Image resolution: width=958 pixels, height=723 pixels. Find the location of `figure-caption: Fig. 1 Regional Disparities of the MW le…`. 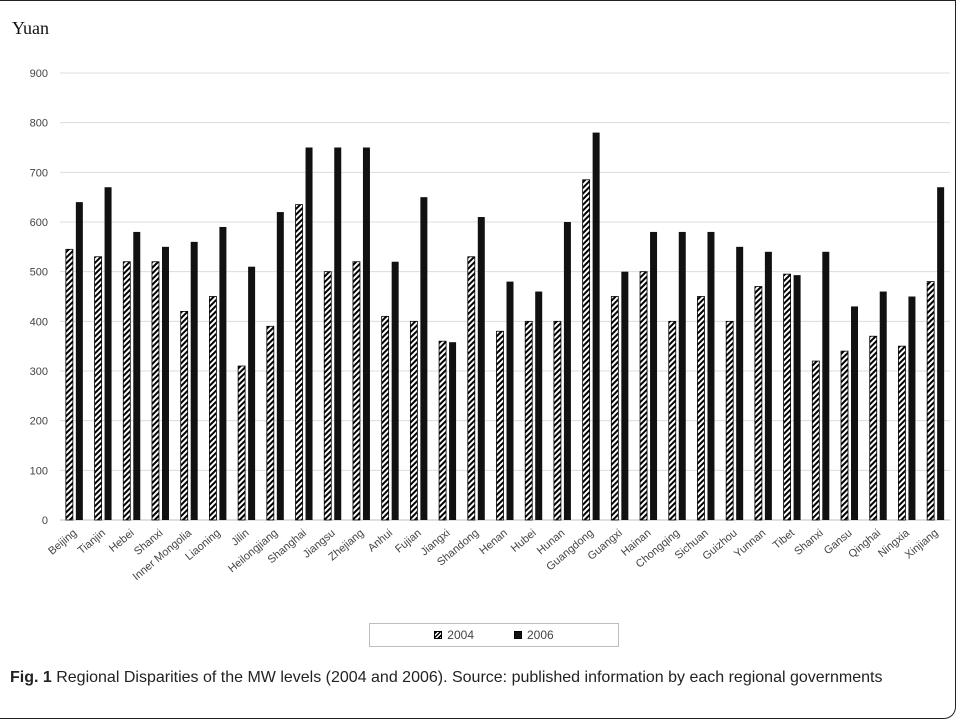

figure-caption: Fig. 1 Regional Disparities of the MW le… is located at coordinates (475, 678).